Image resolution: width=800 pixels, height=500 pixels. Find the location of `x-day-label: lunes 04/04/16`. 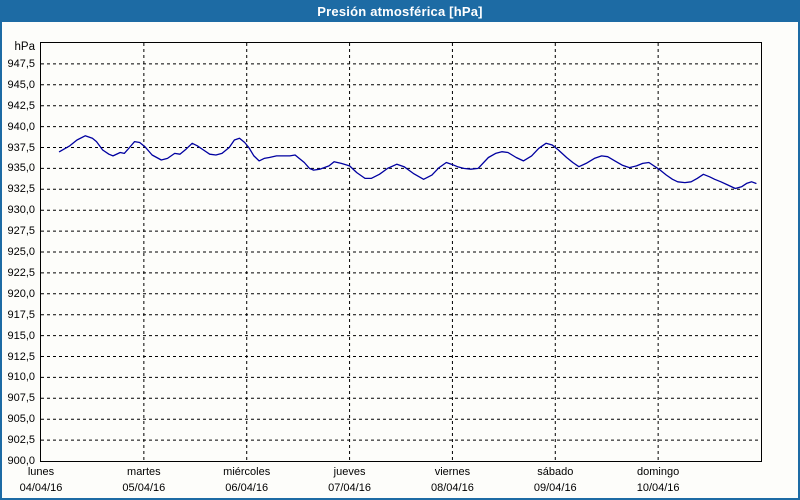

x-day-label: lunes 04/04/16 is located at coordinates (49, 480).